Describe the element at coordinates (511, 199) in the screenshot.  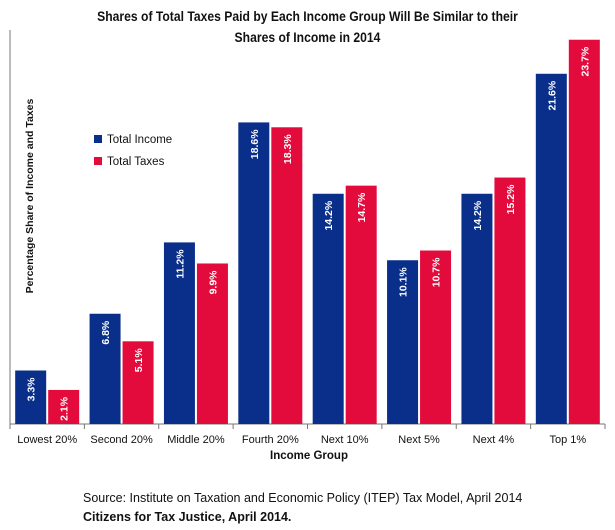
I see `data-label-total-taxes-next-4: 15.2%` at that location.